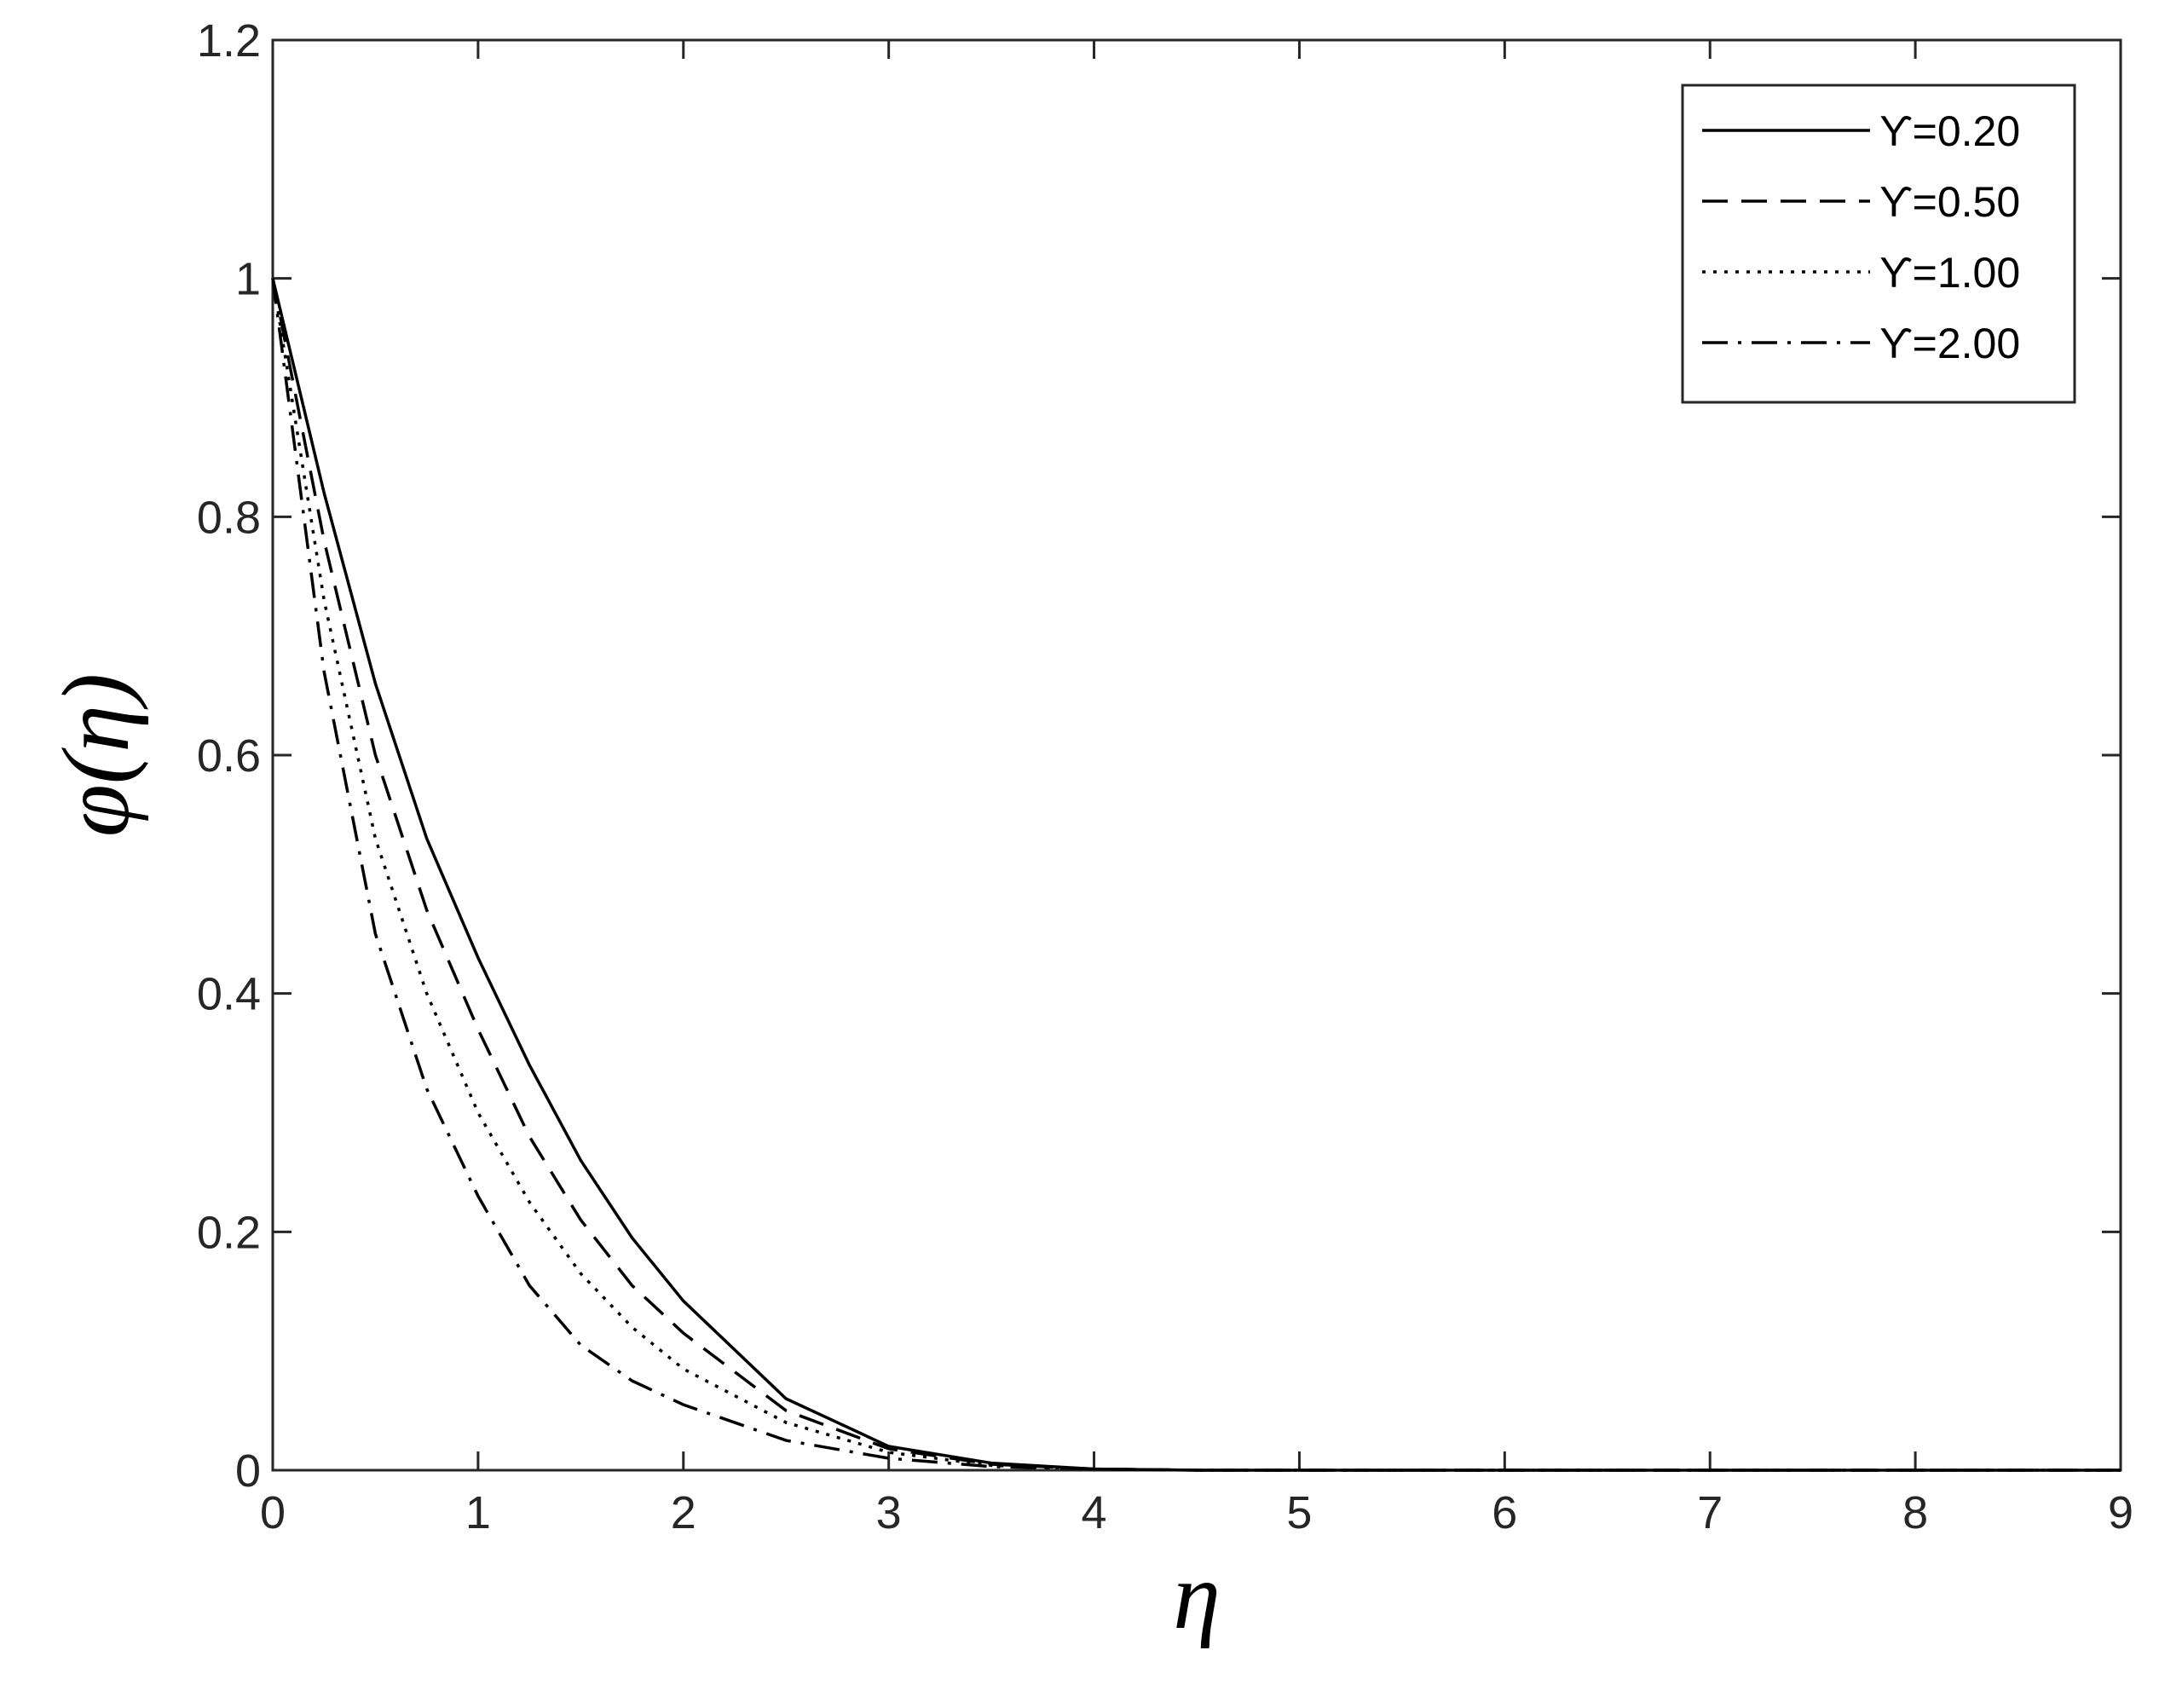 This screenshot has height=1708, width=2159. Describe the element at coordinates (229, 994) in the screenshot. I see `y-tick-label: 0.4` at that location.